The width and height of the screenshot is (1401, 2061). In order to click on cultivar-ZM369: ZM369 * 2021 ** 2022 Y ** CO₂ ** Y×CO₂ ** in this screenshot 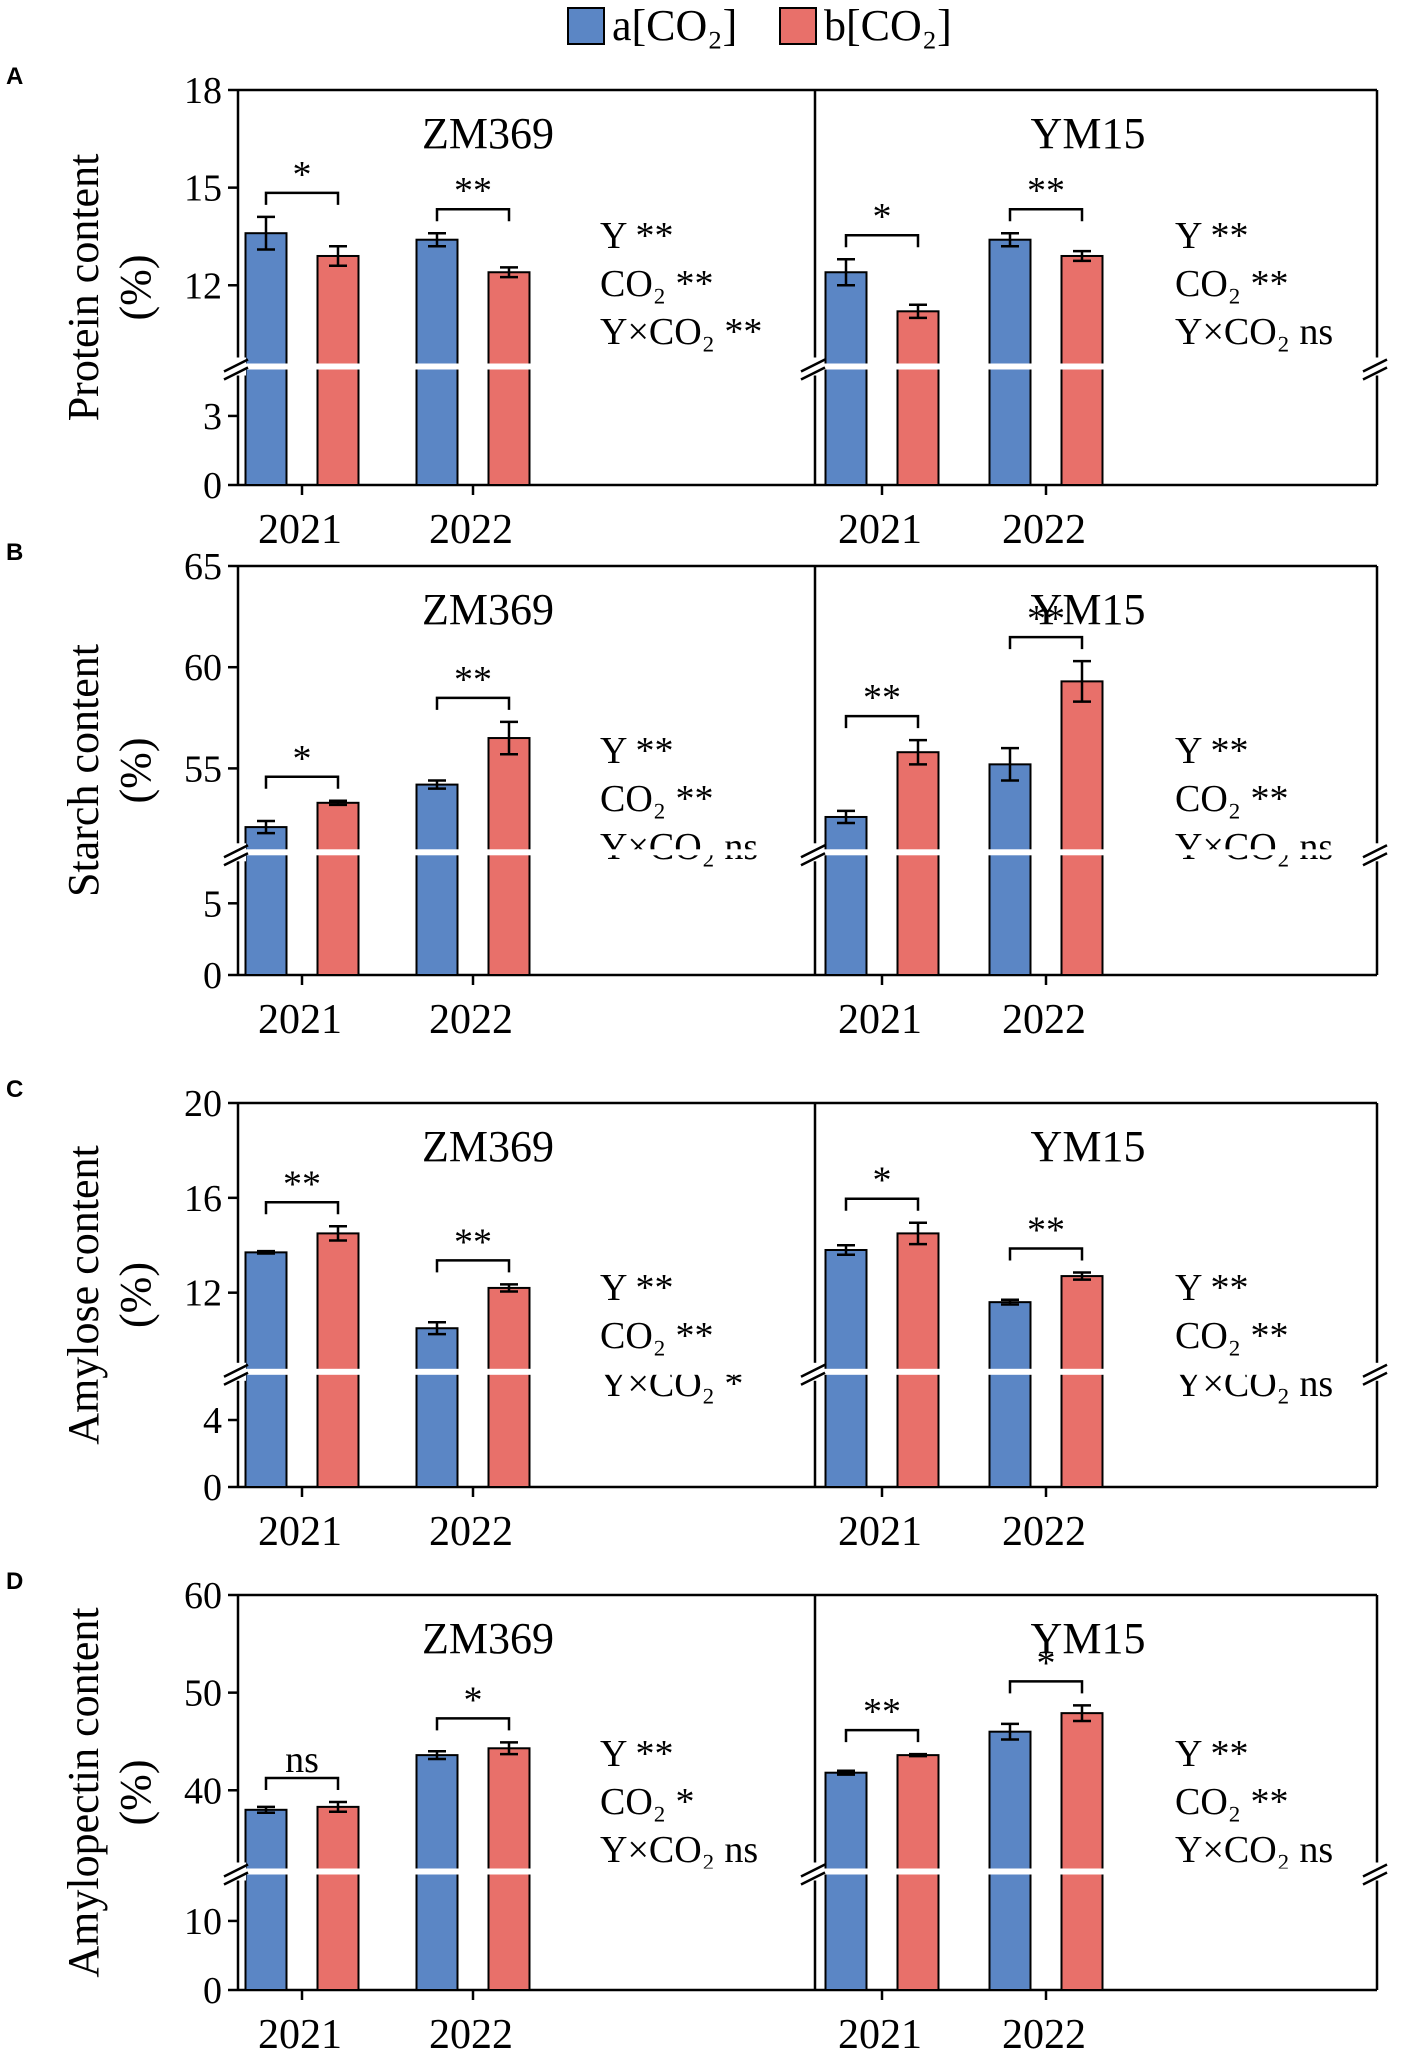, I will do `click(503, 331)`.